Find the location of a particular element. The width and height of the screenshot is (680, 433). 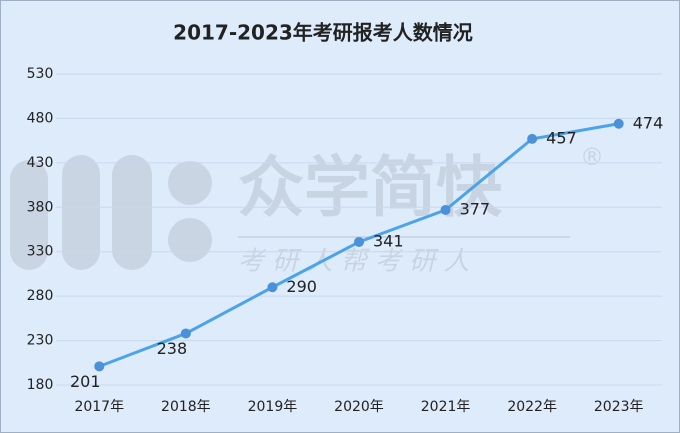

y-tick-label: 330 is located at coordinates (40, 252).